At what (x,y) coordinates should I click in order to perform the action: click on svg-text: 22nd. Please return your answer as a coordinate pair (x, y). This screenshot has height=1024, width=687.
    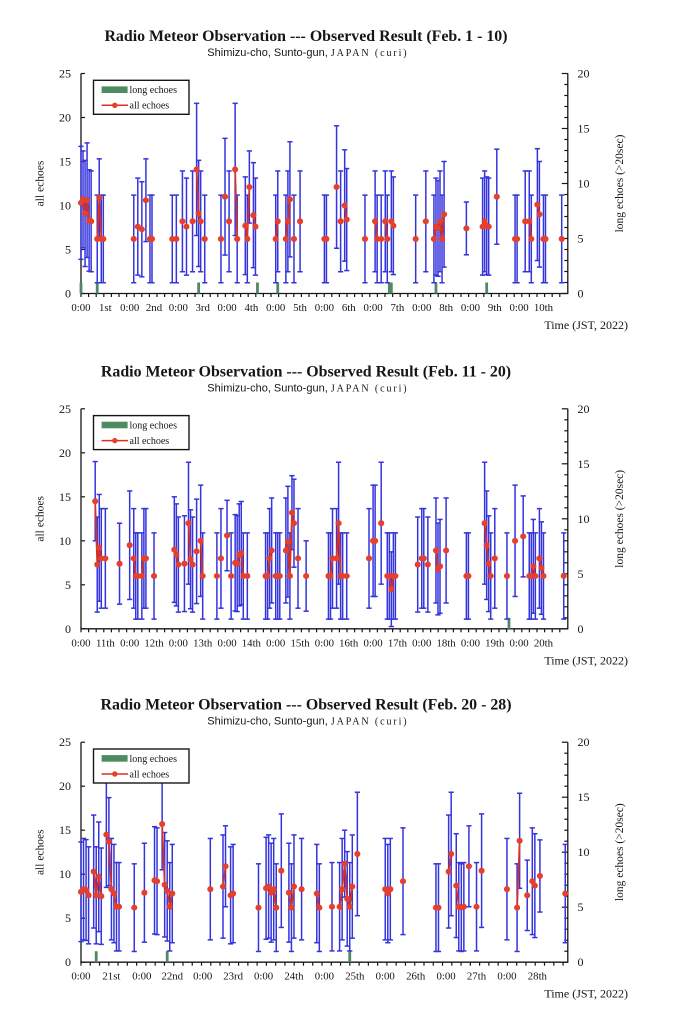
    Looking at the image, I should click on (172, 977).